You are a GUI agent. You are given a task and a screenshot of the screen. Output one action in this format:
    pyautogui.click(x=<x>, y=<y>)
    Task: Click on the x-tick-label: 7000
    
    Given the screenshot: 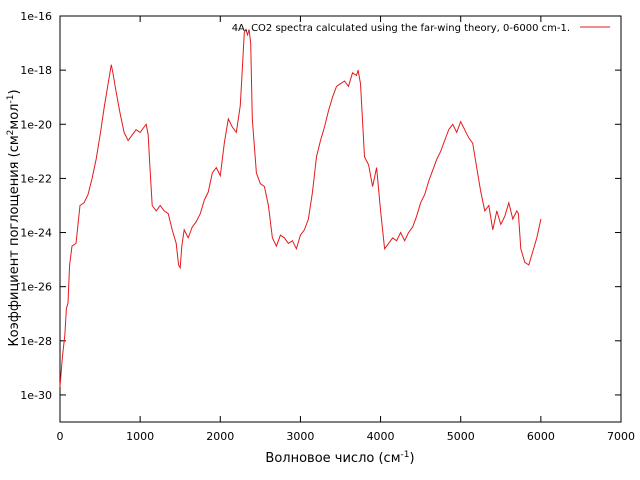 What is the action you would take?
    pyautogui.click(x=621, y=436)
    